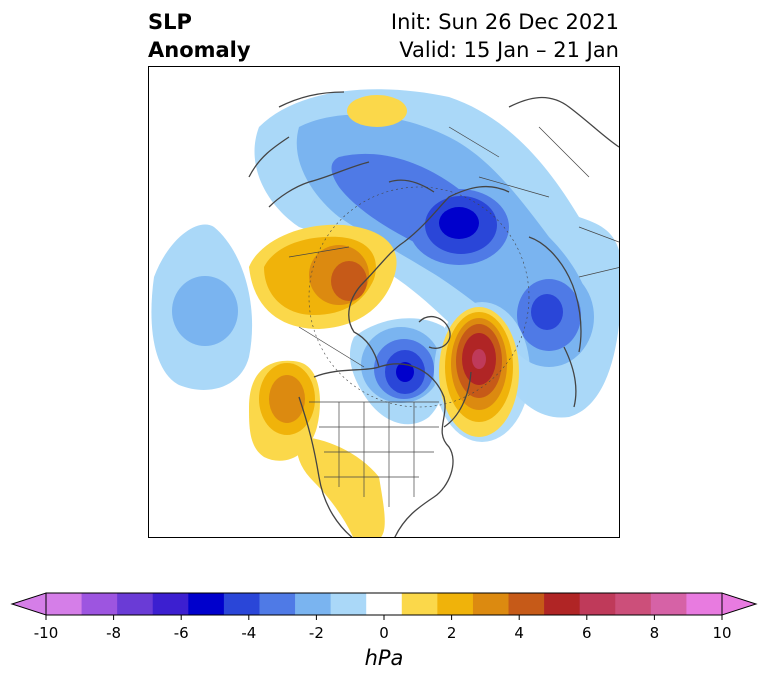 This screenshot has height=688, width=768. Describe the element at coordinates (113, 633) in the screenshot. I see `colorbar-tick-label: -8` at that location.